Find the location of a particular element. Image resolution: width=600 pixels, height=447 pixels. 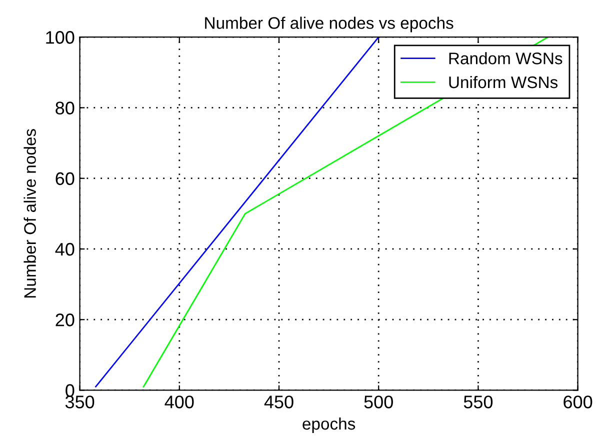

y-tick-label: 100 is located at coordinates (60, 37).